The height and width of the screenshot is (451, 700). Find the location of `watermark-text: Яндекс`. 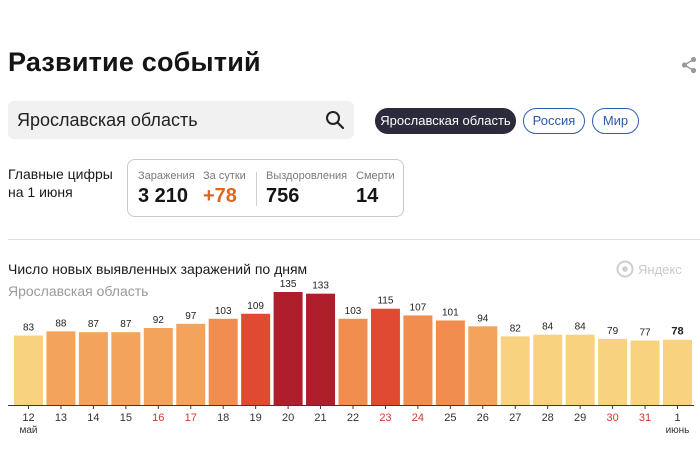

watermark-text: Яндекс is located at coordinates (660, 269).